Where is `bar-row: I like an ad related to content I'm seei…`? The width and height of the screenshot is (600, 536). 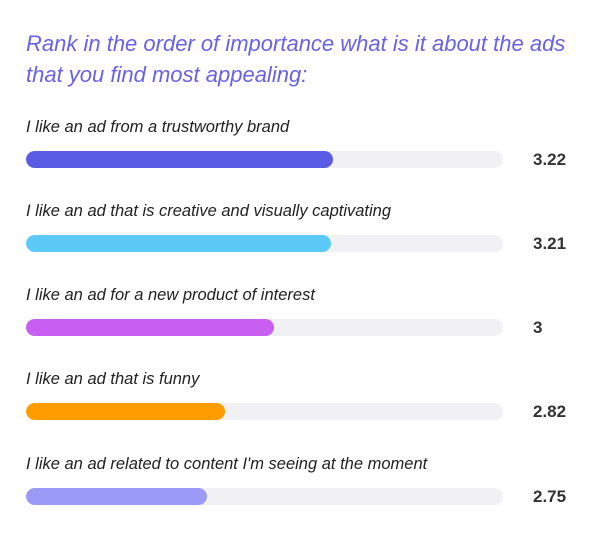
bar-row: I like an ad related to content I'm seei… is located at coordinates (300, 490).